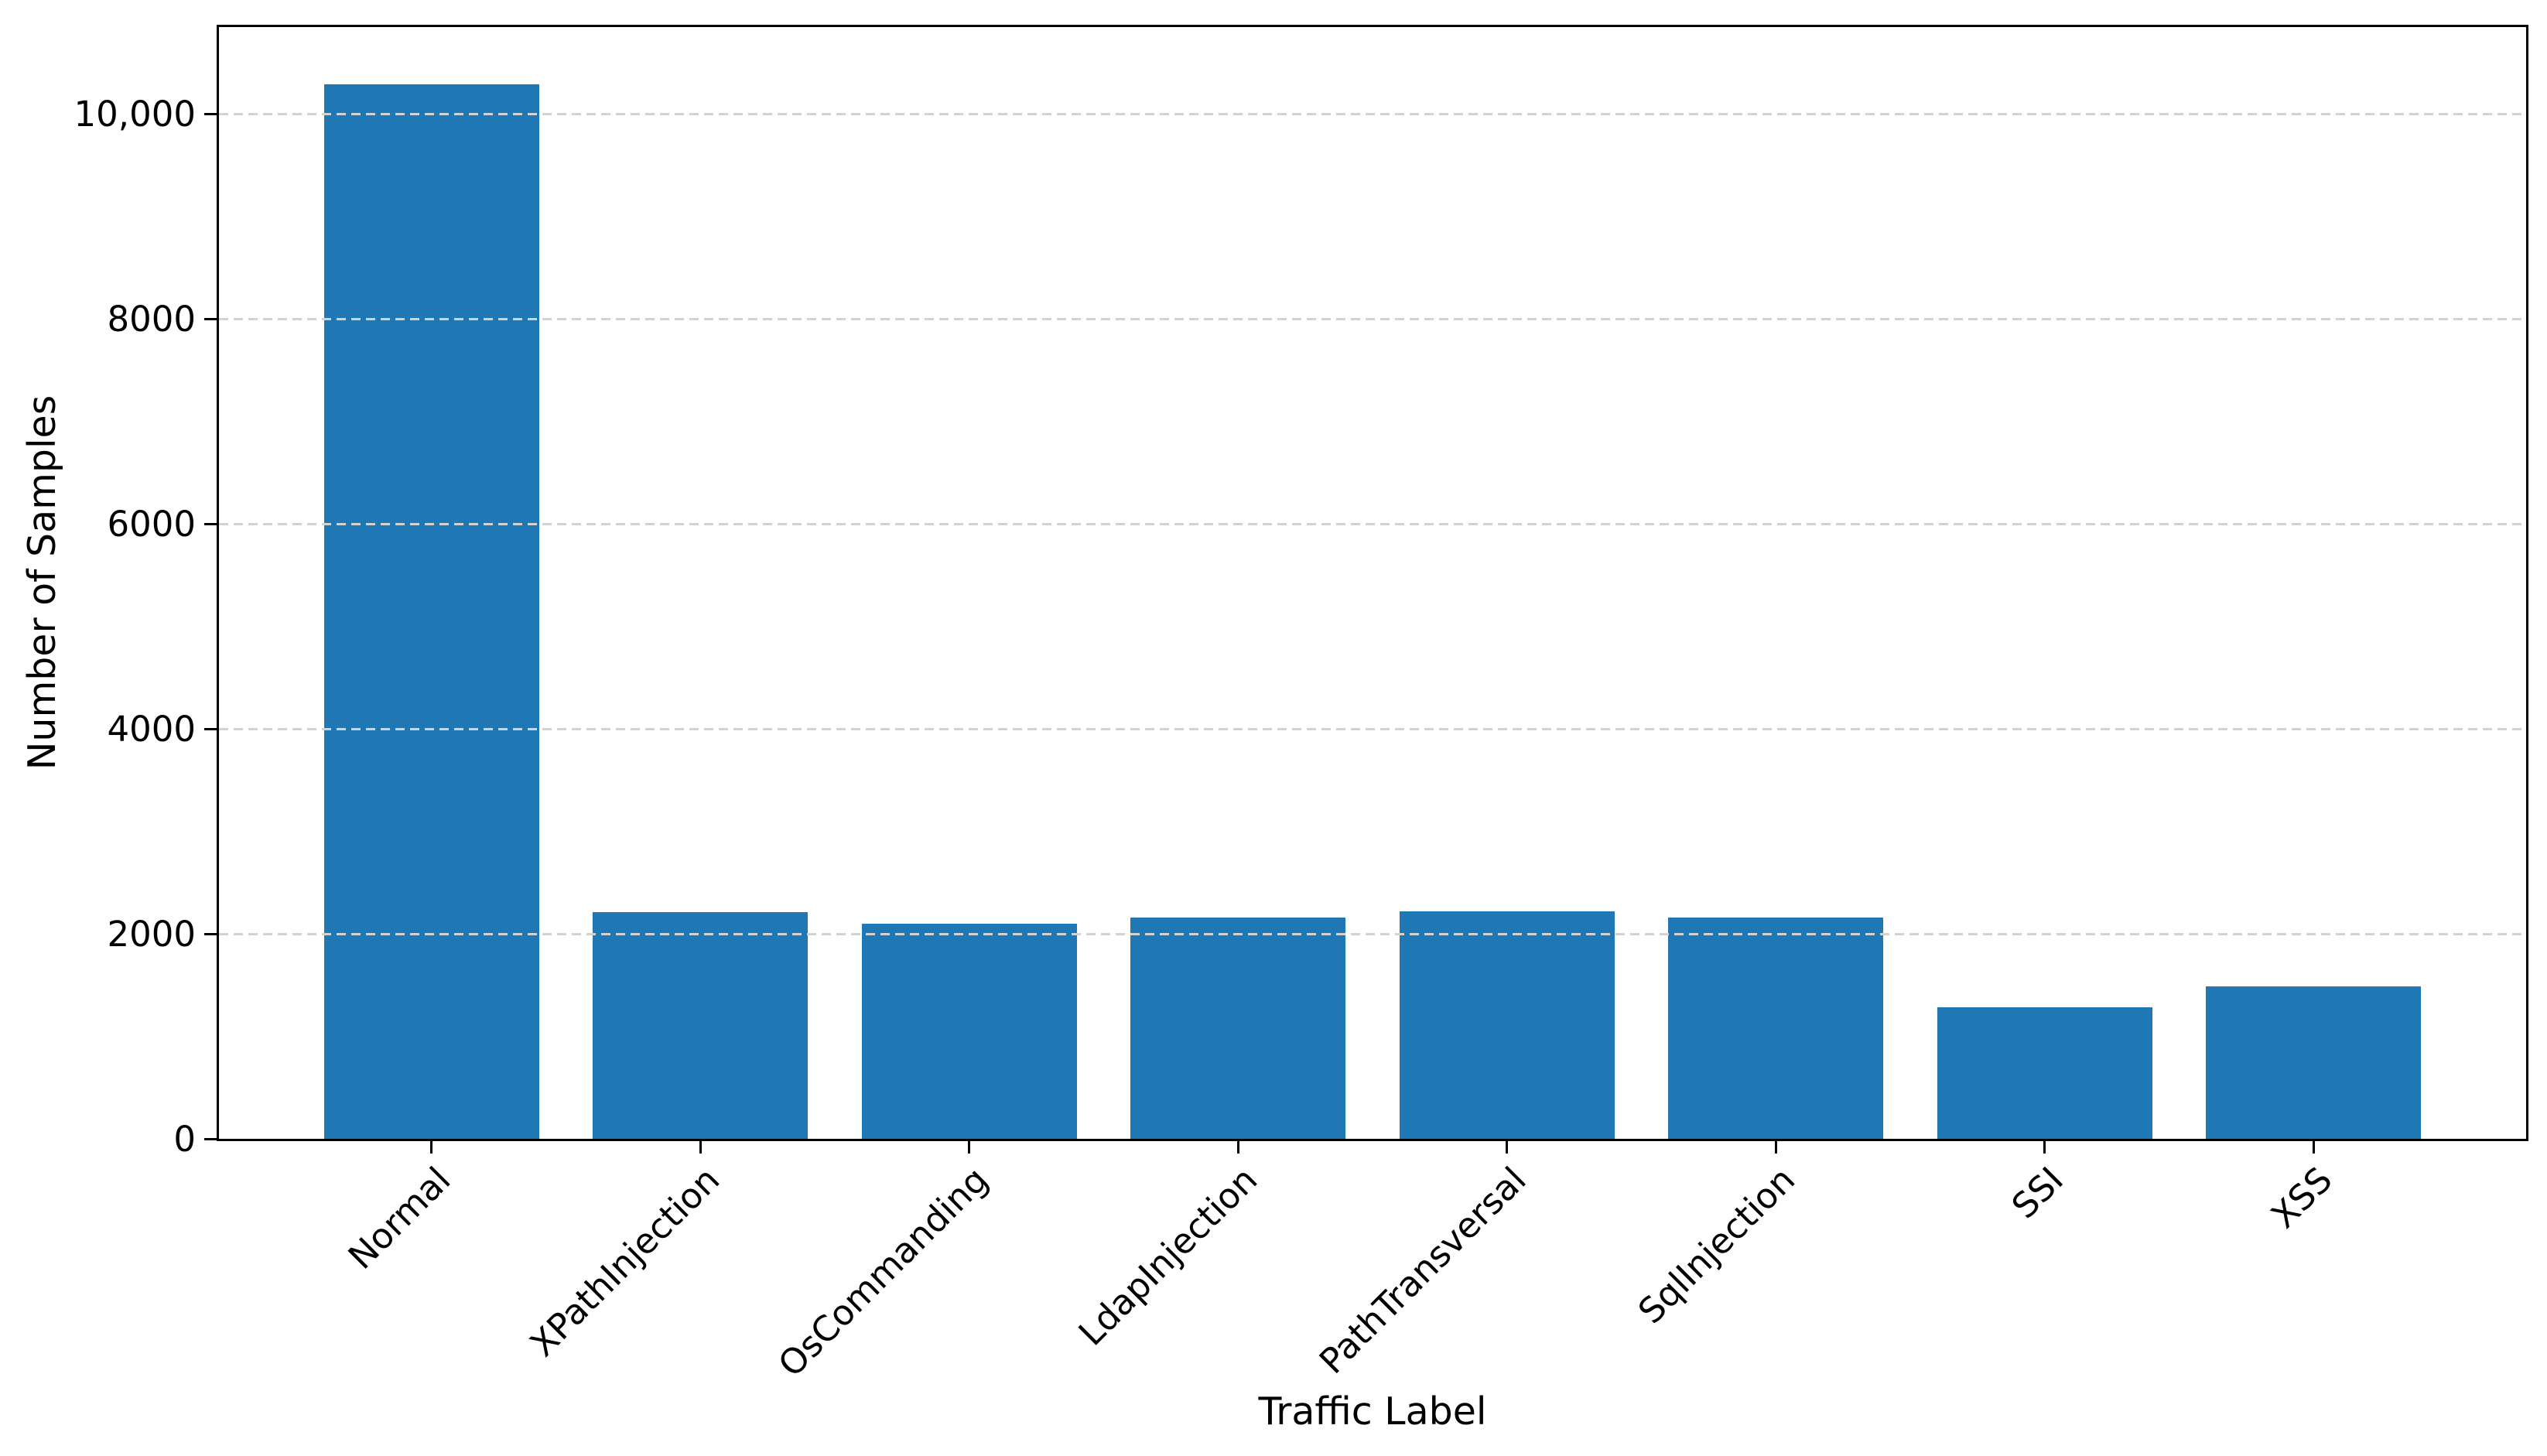 The height and width of the screenshot is (1456, 2547). I want to click on y-tick-label: 10,000, so click(135, 115).